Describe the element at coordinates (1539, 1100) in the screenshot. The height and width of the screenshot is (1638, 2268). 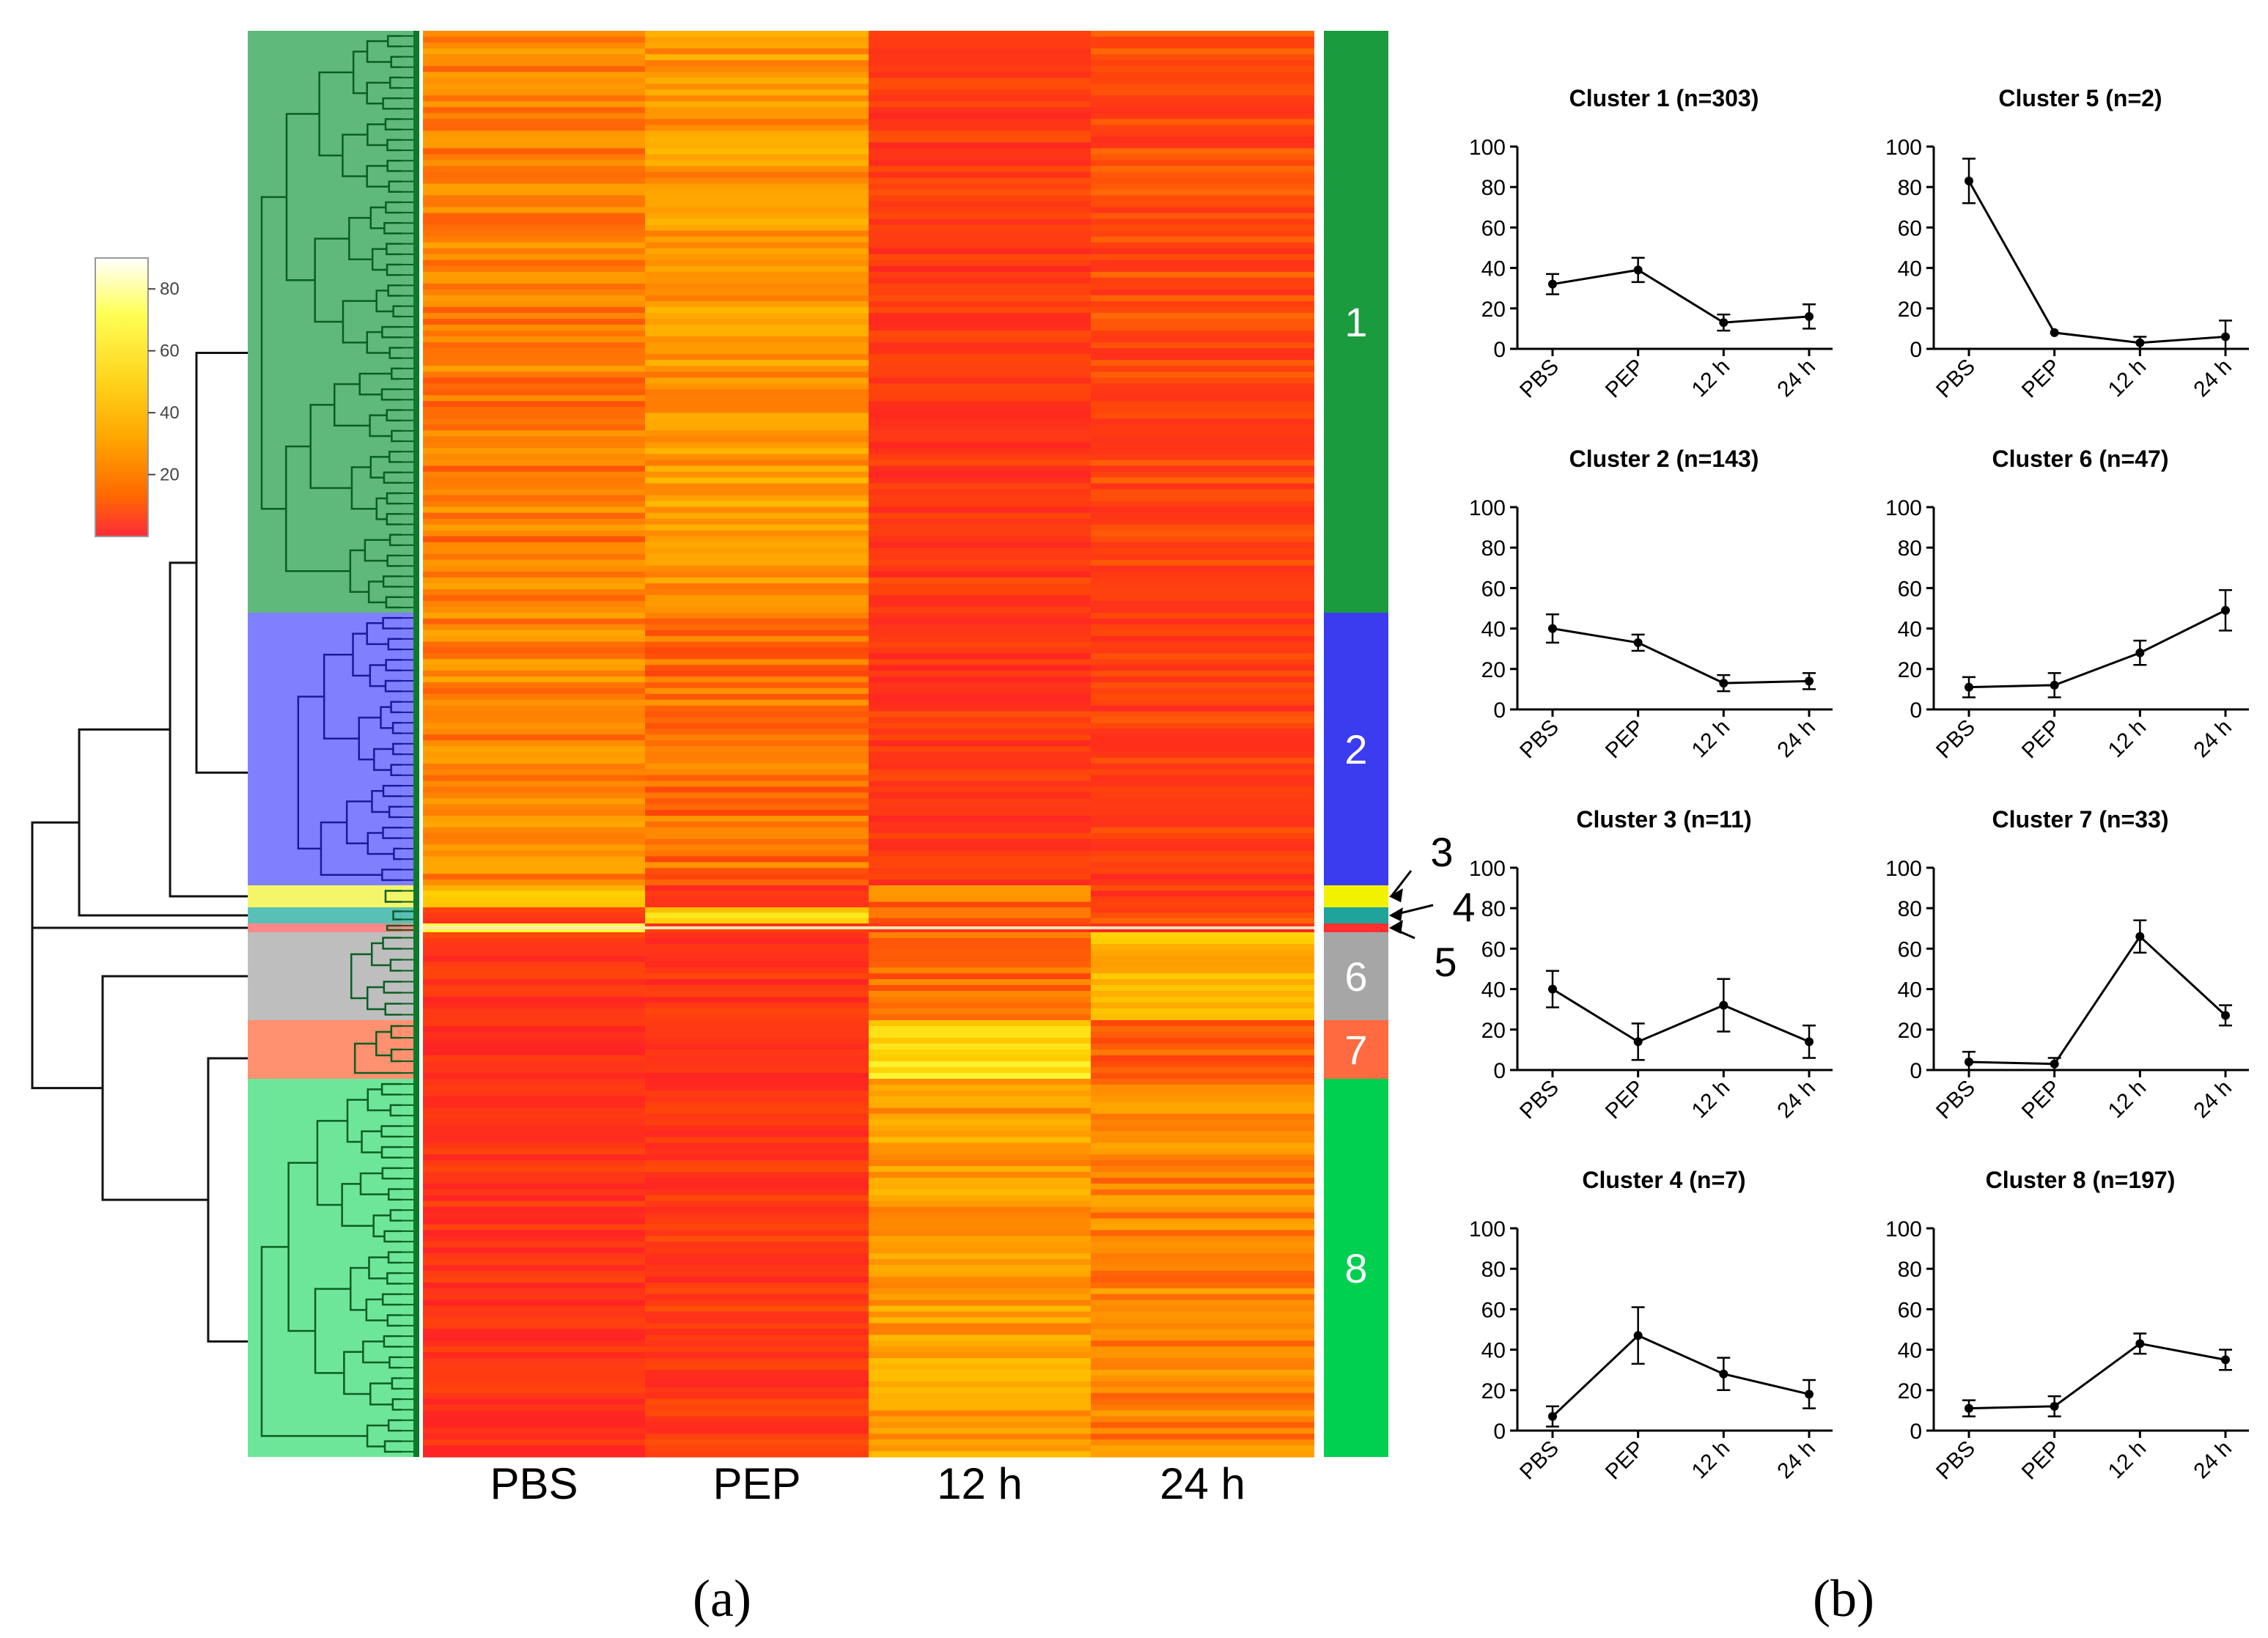
I see `x-tick-label: PBS` at that location.